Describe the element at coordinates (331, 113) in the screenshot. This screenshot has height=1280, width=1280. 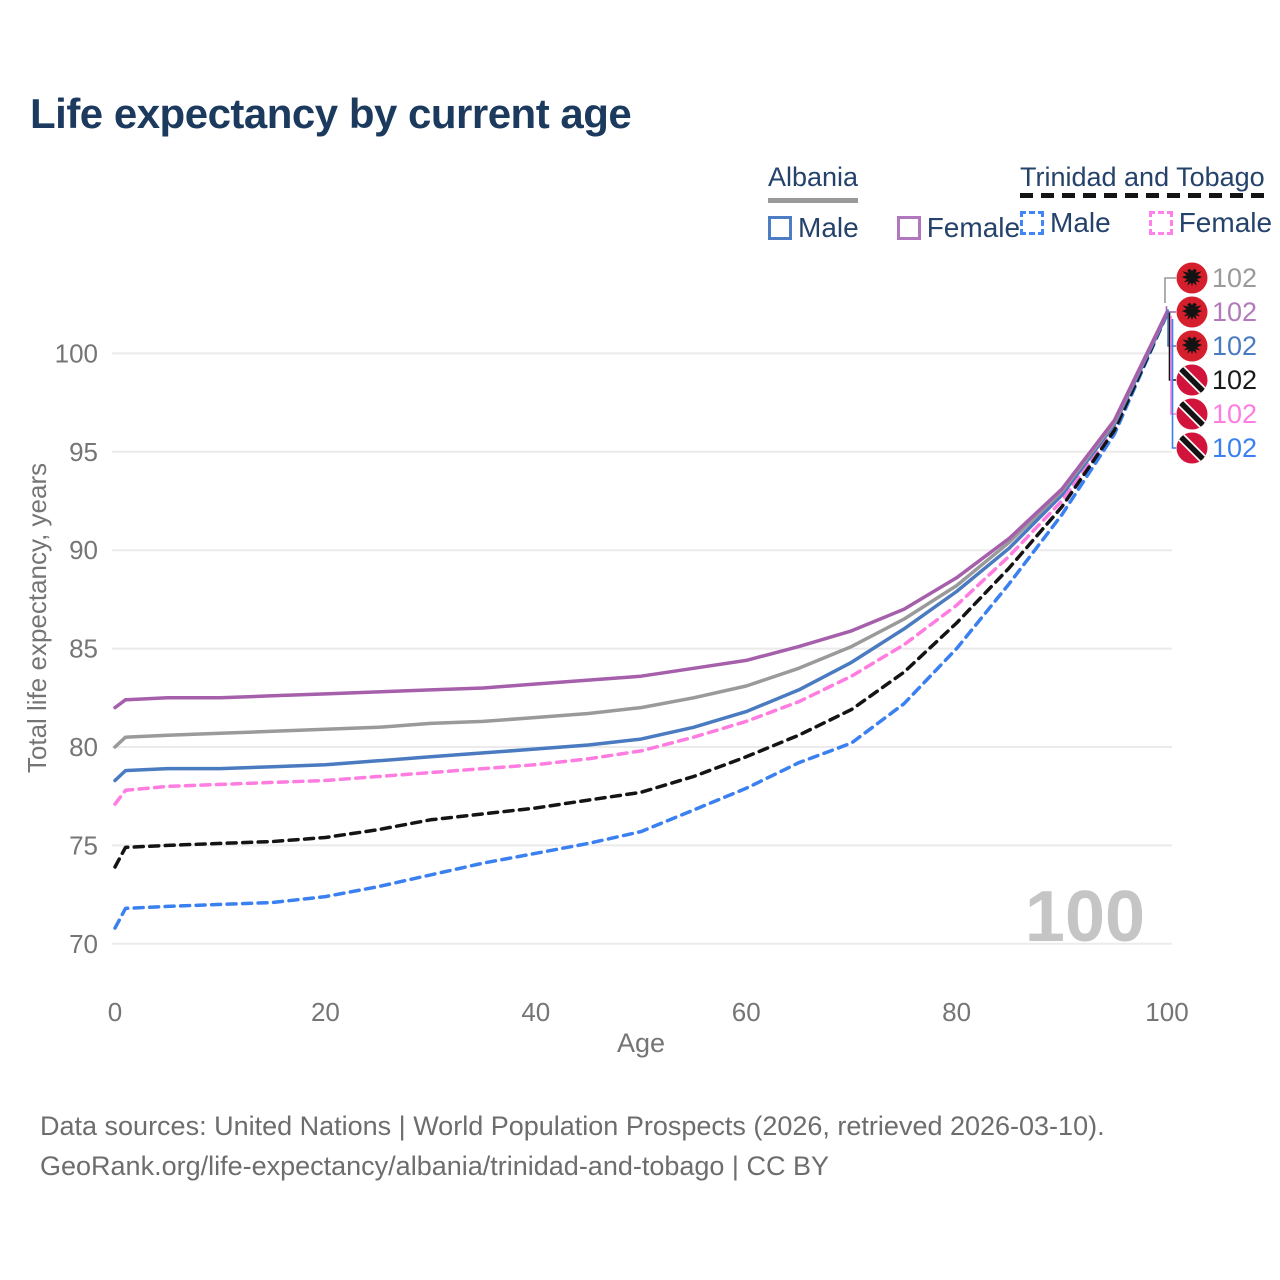
I see `page-title: Life expectancy by current age` at that location.